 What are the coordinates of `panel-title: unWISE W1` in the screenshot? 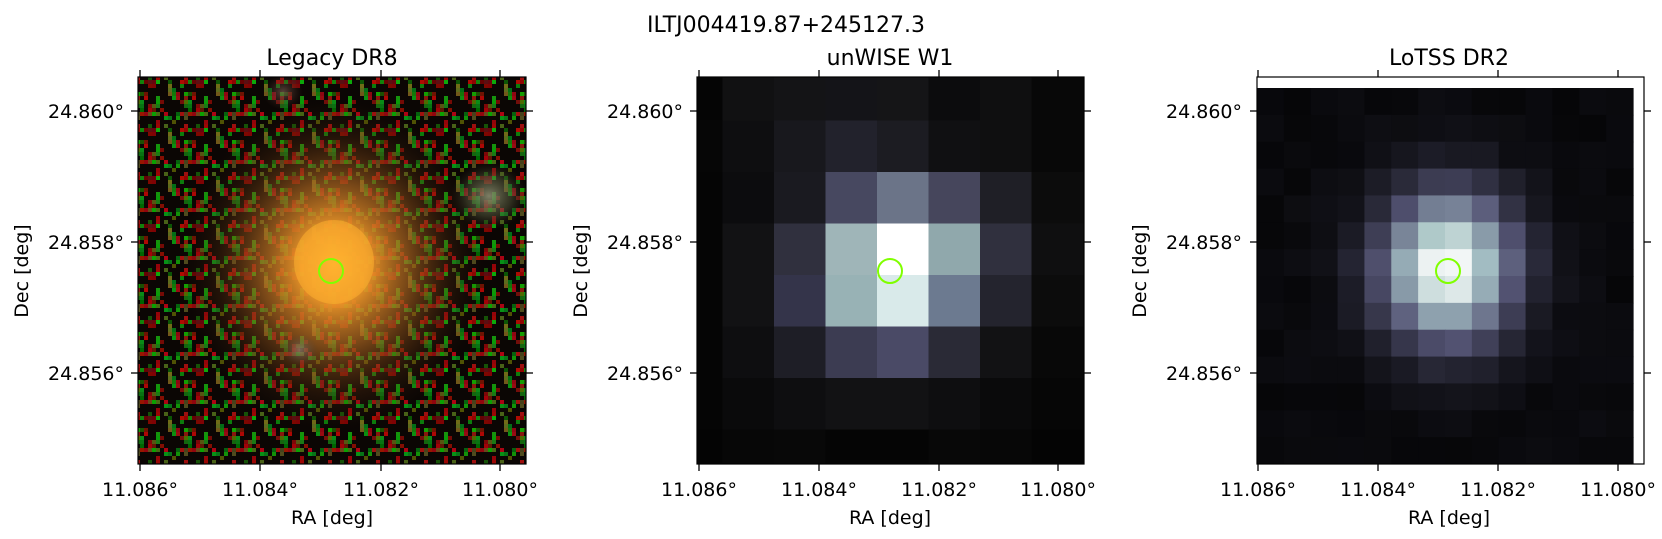 It's located at (890, 58).